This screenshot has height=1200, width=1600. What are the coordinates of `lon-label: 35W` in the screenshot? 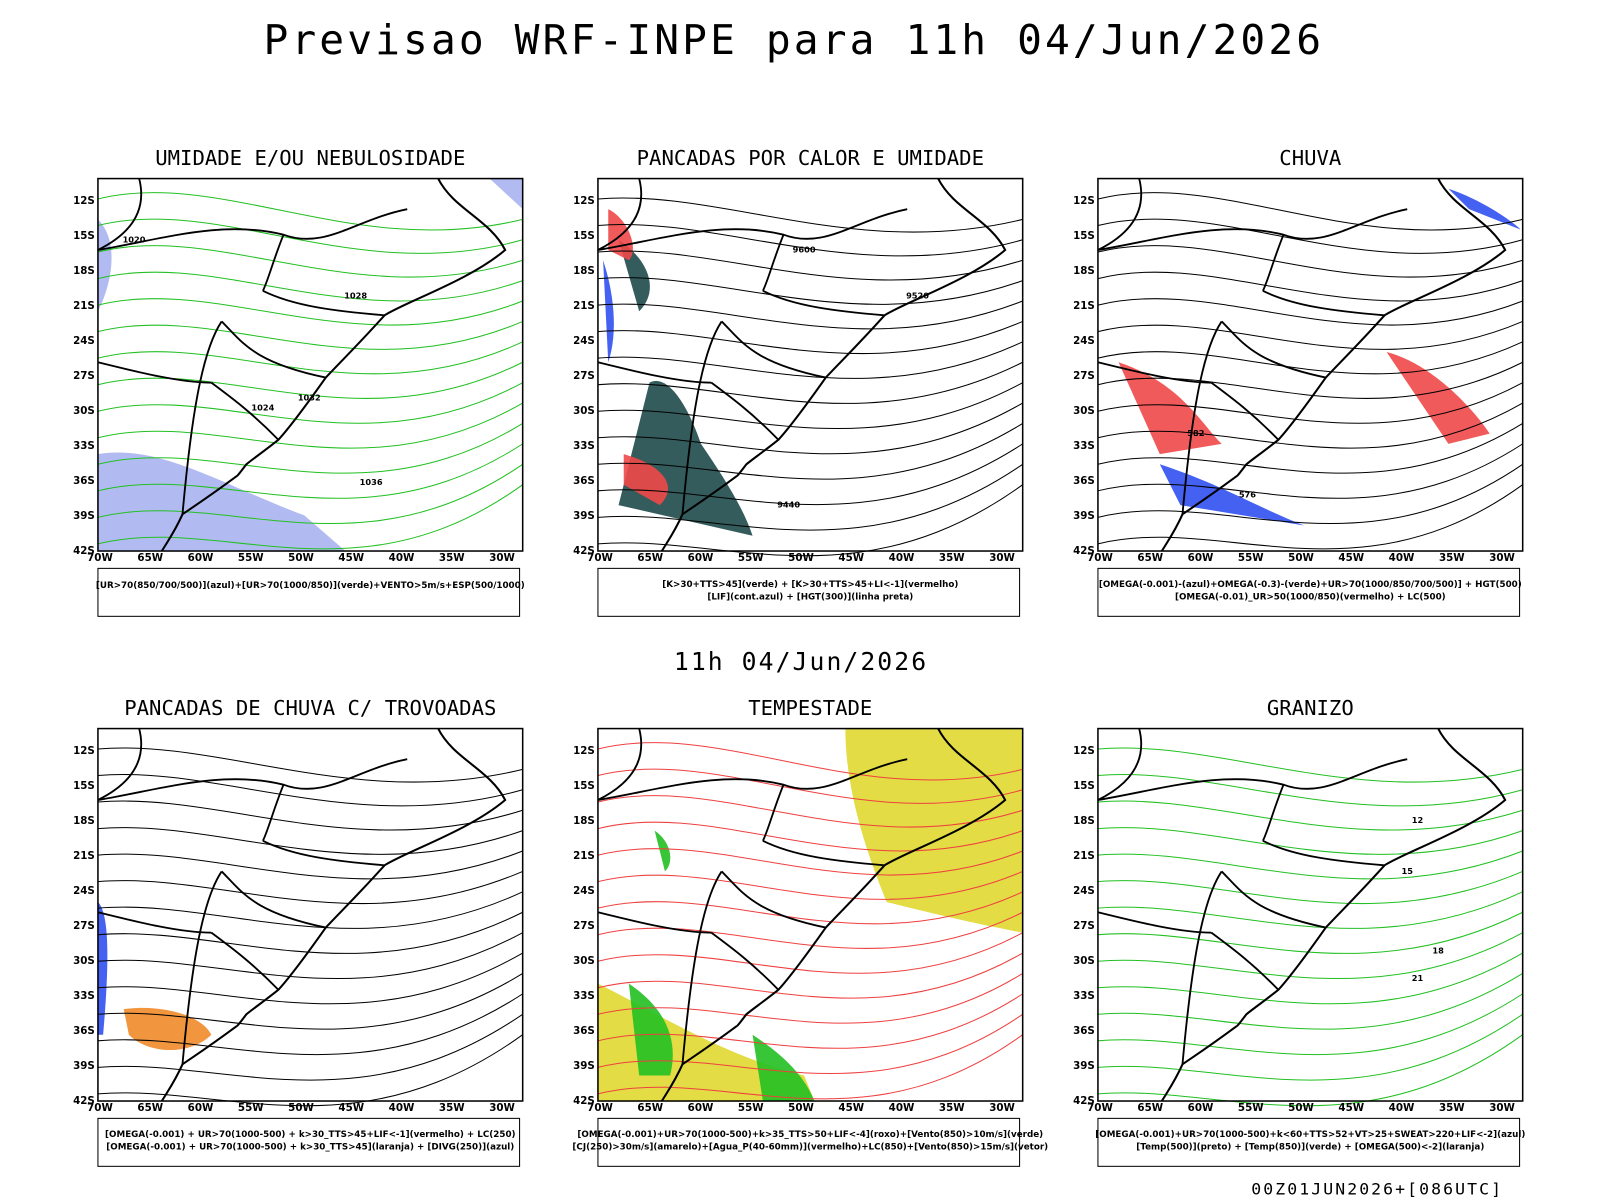 It's located at (952, 1108).